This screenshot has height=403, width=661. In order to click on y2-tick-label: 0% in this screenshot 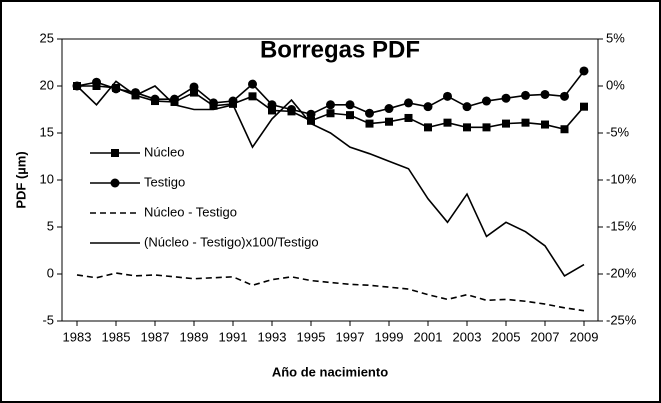, I will do `click(615, 84)`.